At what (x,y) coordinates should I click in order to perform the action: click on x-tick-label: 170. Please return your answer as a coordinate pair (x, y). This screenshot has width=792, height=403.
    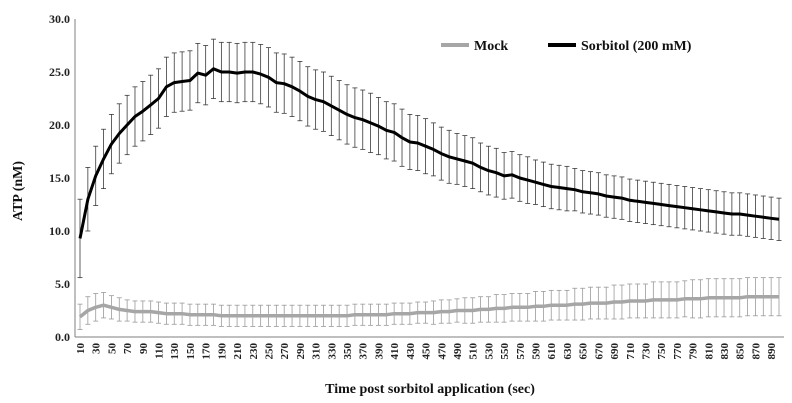
    Looking at the image, I should click on (207, 351).